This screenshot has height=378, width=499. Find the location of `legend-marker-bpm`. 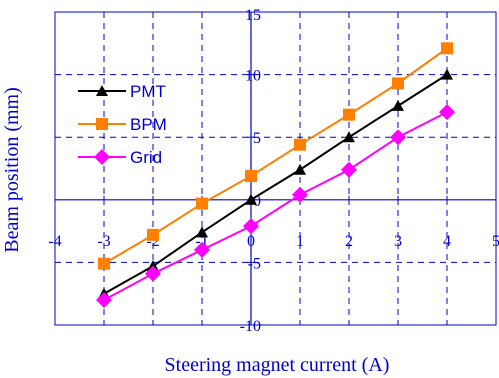

legend-marker-bpm is located at coordinates (102, 124).